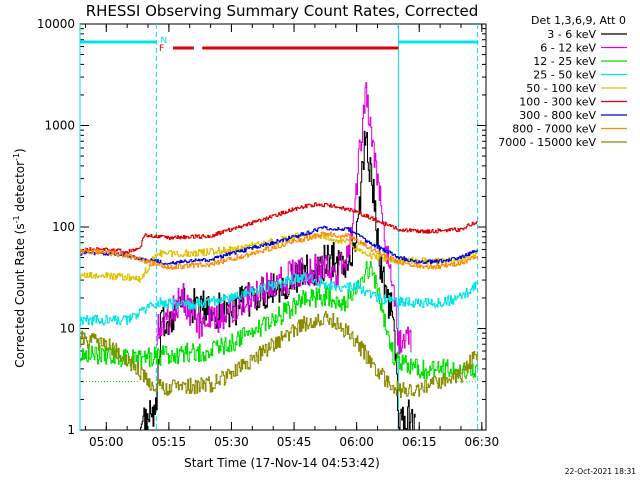 This screenshot has width=640, height=480. Describe the element at coordinates (568, 48) in the screenshot. I see `legend-entry-label: 6 - 12 keV` at that location.